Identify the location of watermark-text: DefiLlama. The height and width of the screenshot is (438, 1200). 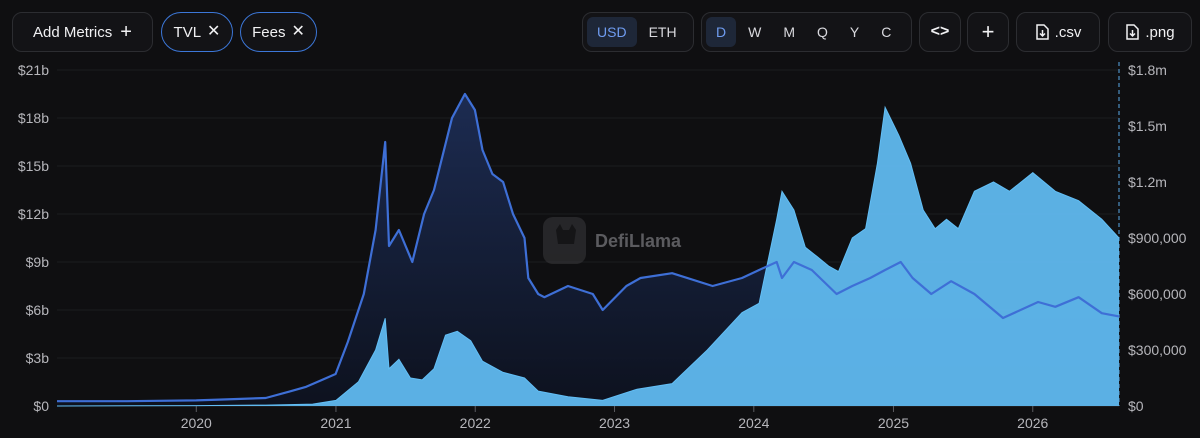
(638, 241).